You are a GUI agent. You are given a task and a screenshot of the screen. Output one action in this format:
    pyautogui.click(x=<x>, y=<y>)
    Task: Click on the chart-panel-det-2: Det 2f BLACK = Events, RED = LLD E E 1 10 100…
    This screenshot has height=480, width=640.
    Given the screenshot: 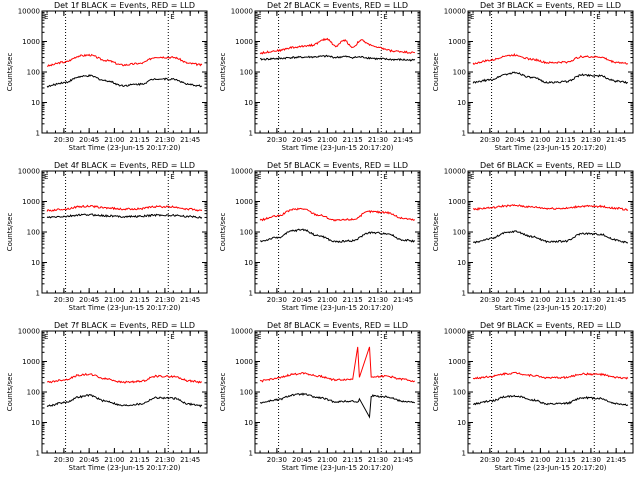 What is the action you would take?
    pyautogui.click(x=320, y=76)
    